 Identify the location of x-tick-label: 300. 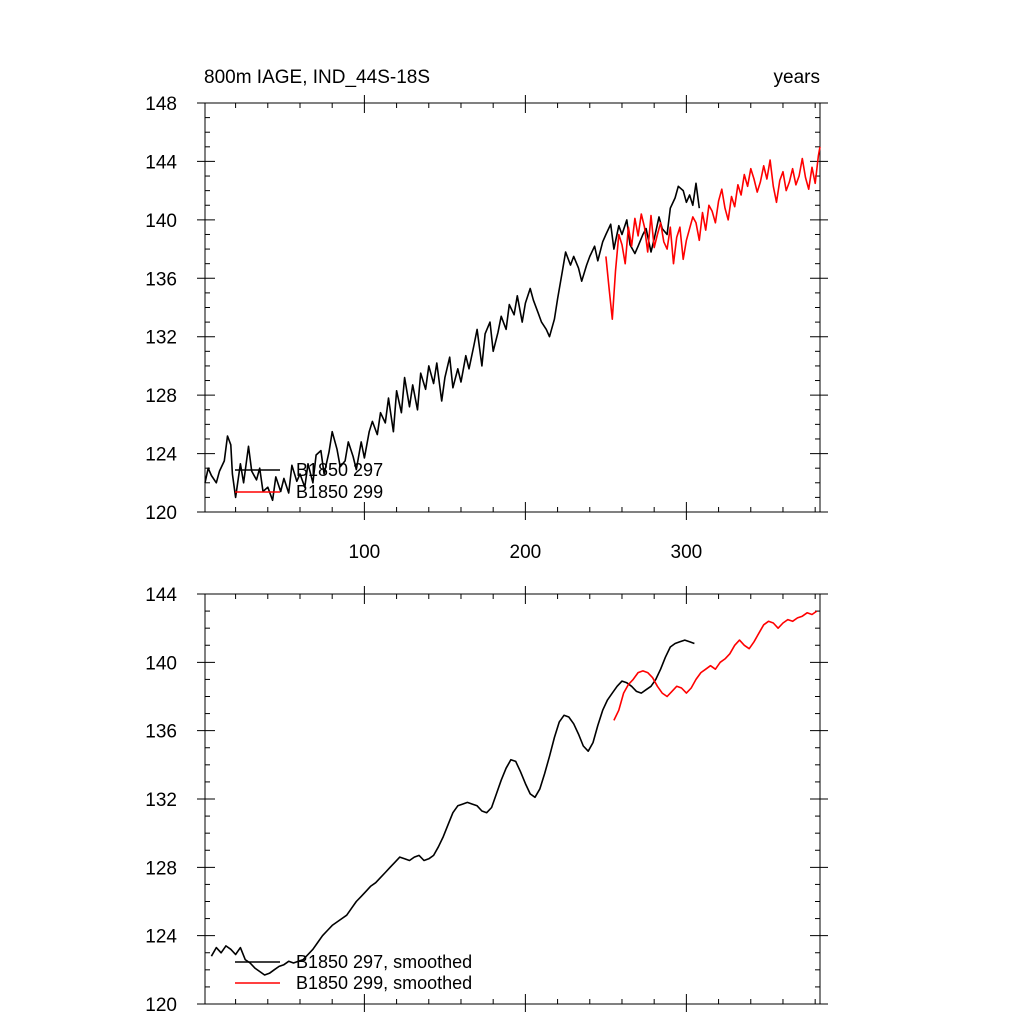
(687, 552).